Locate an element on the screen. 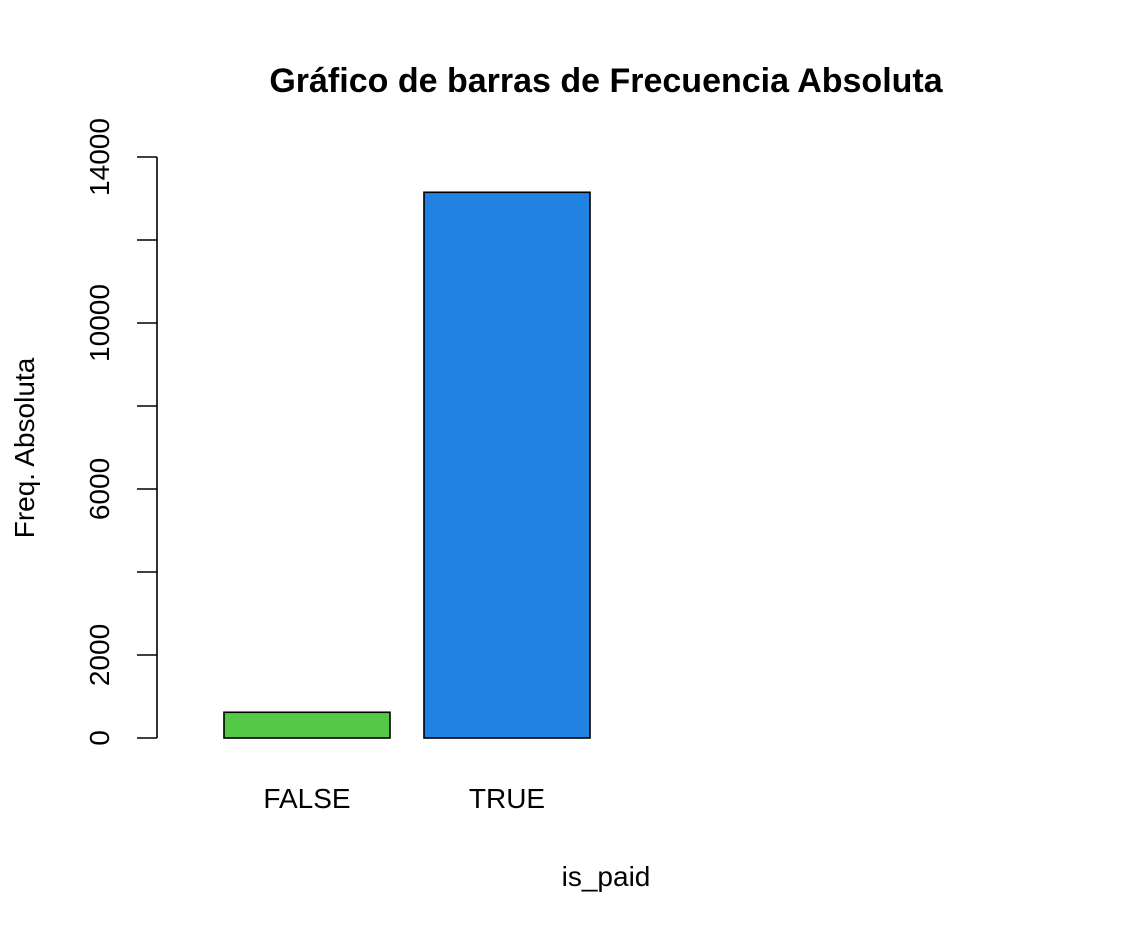 The width and height of the screenshot is (1136, 934). x-tick-label: FALSE is located at coordinates (306, 798).